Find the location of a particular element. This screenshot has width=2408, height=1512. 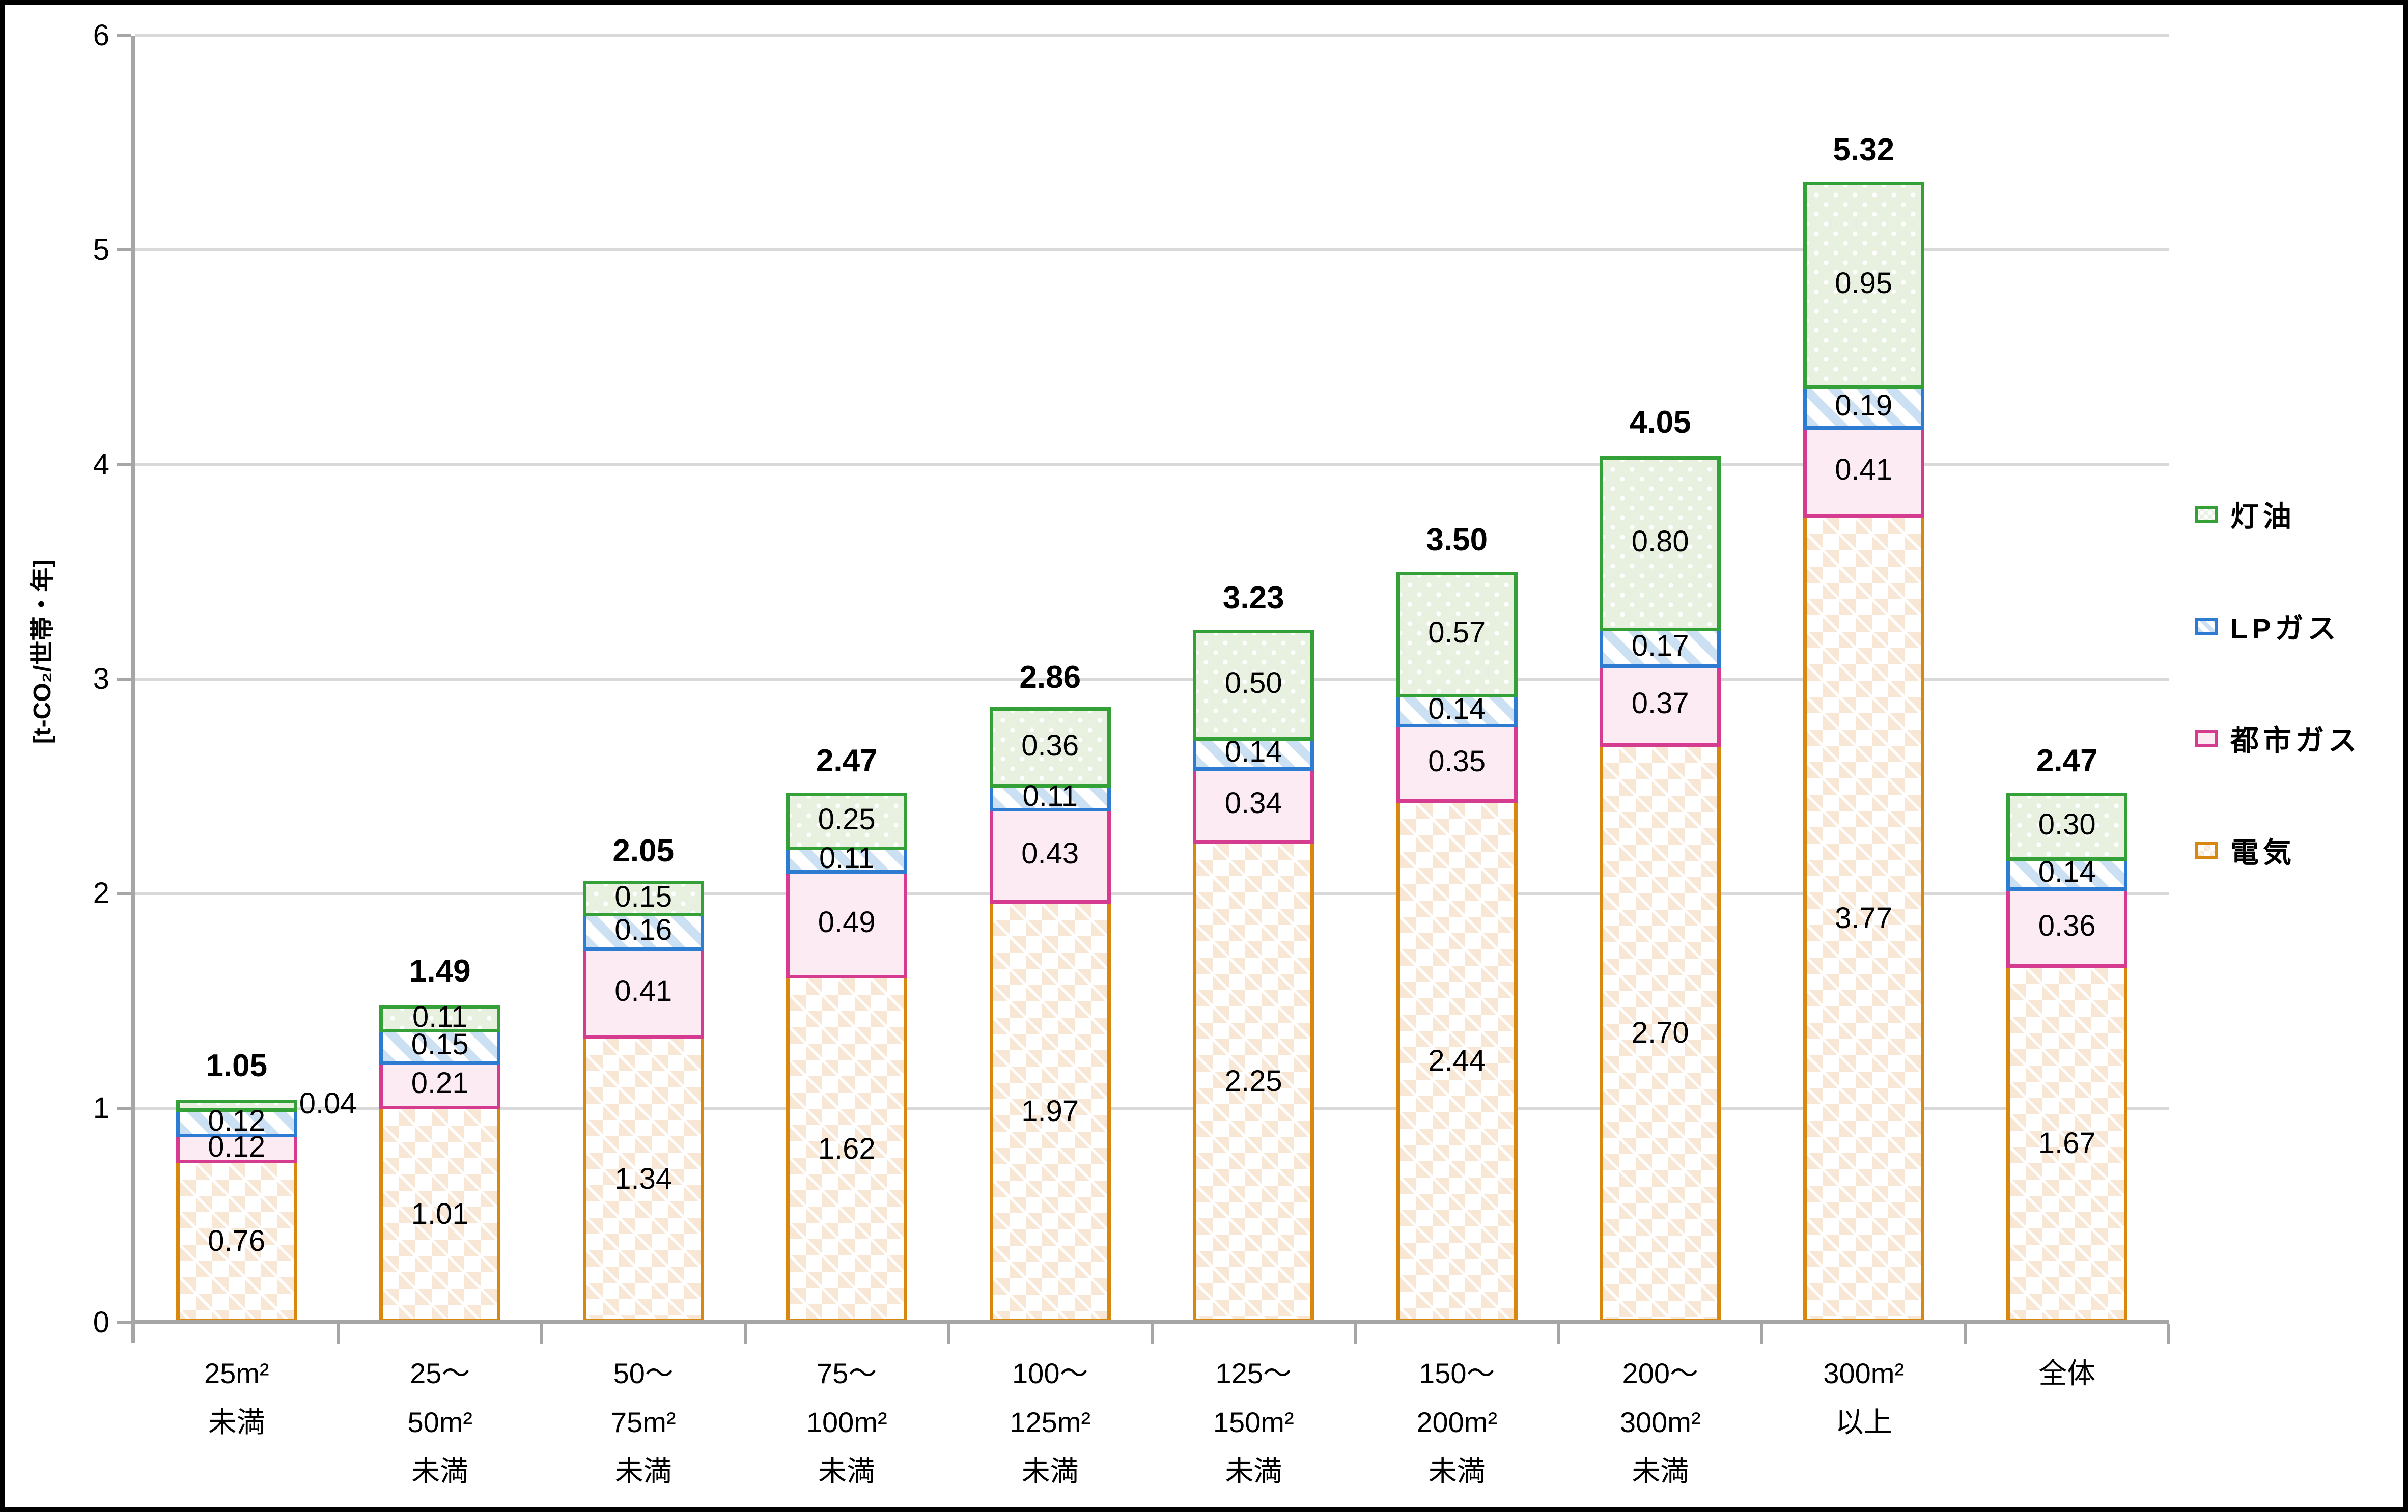

legend-label-lpgas: LPガス is located at coordinates (2285, 628).